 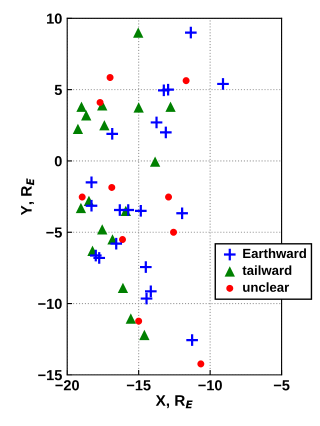 What do you see at coordinates (50, 303) in the screenshot?
I see `y-tick-label: −10` at bounding box center [50, 303].